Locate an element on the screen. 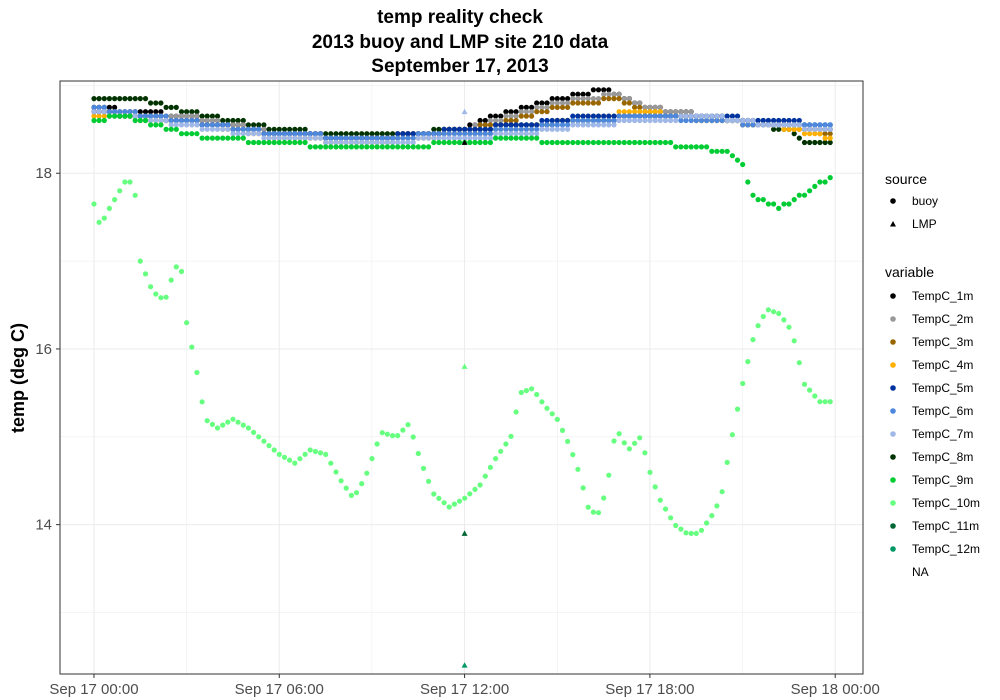 The image size is (1000, 700). legend-label-buoy: buoy is located at coordinates (925, 201).